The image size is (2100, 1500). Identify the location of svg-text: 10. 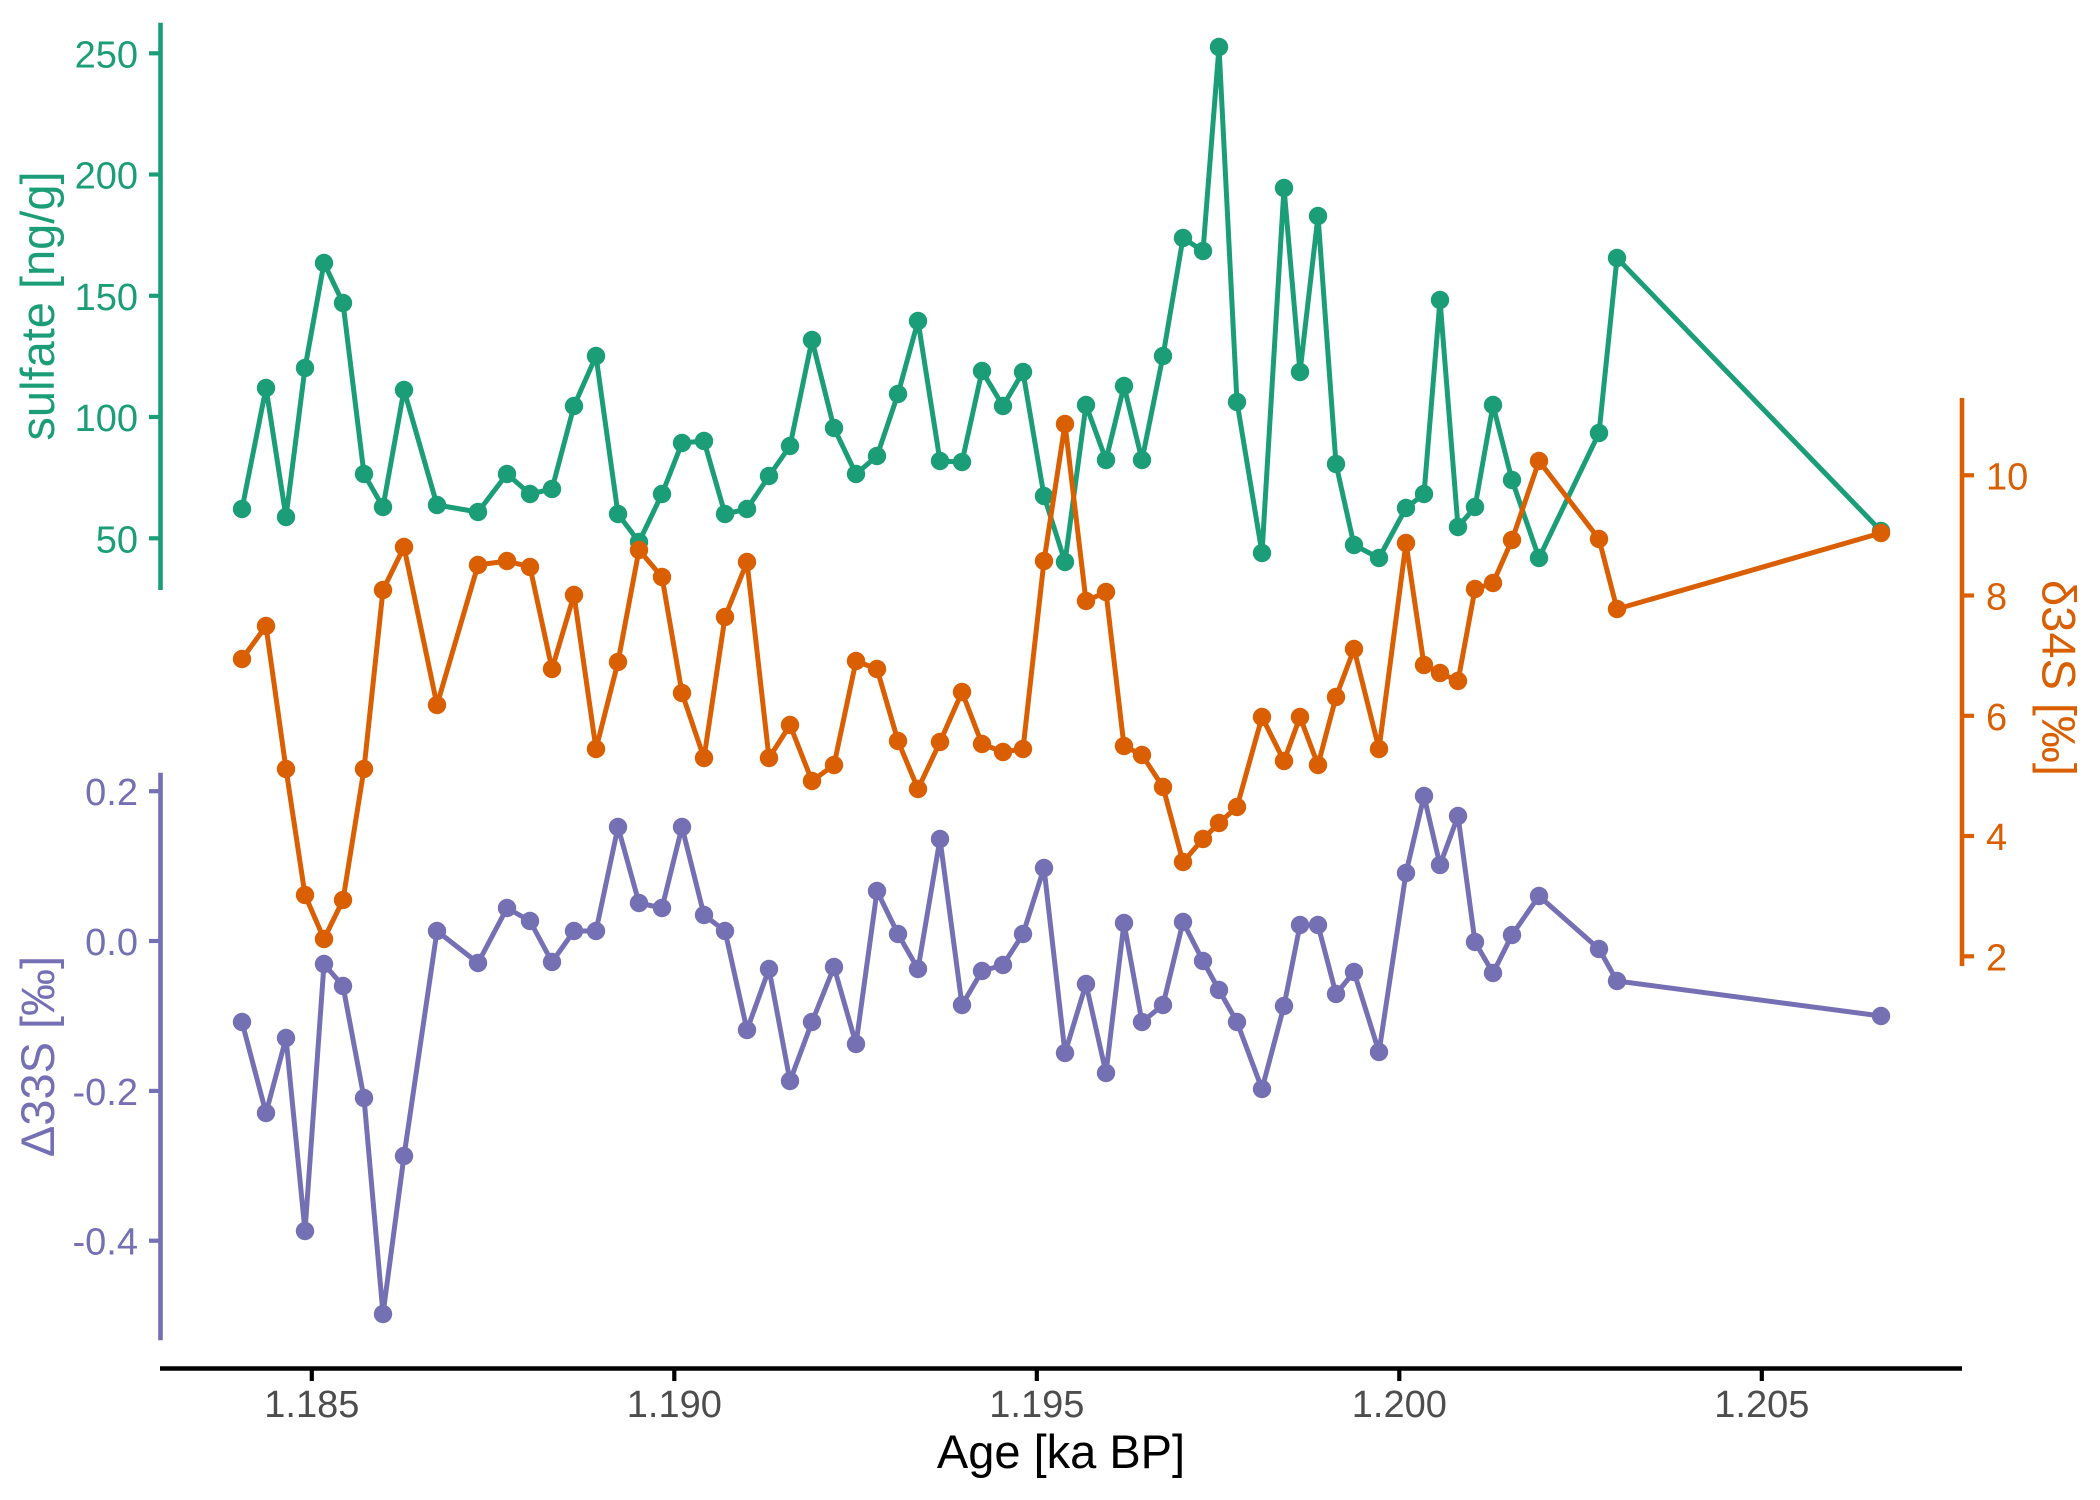
(2007, 477).